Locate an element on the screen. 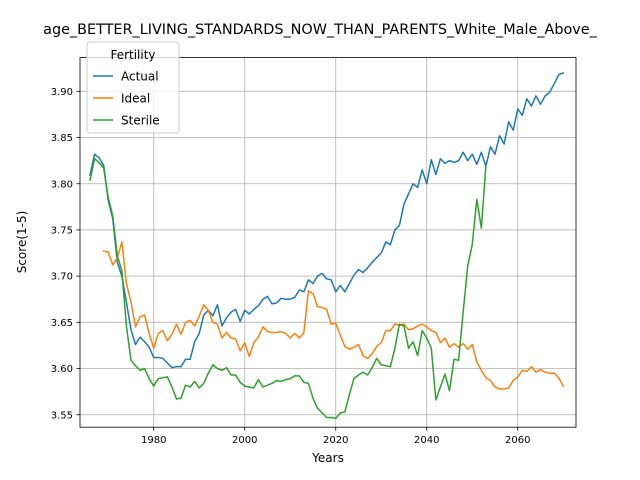  y-axis-ticks: 3.55 3.60 3.65 3.70 3.75 3.80 3.85 3.90 is located at coordinates (65, 254).